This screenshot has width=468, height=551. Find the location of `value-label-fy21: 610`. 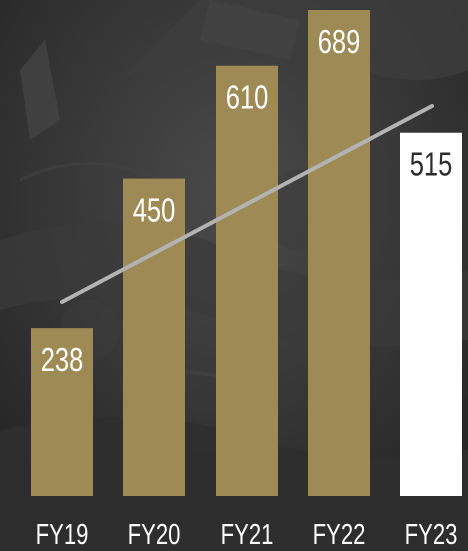

value-label-fy21: 610 is located at coordinates (247, 98).